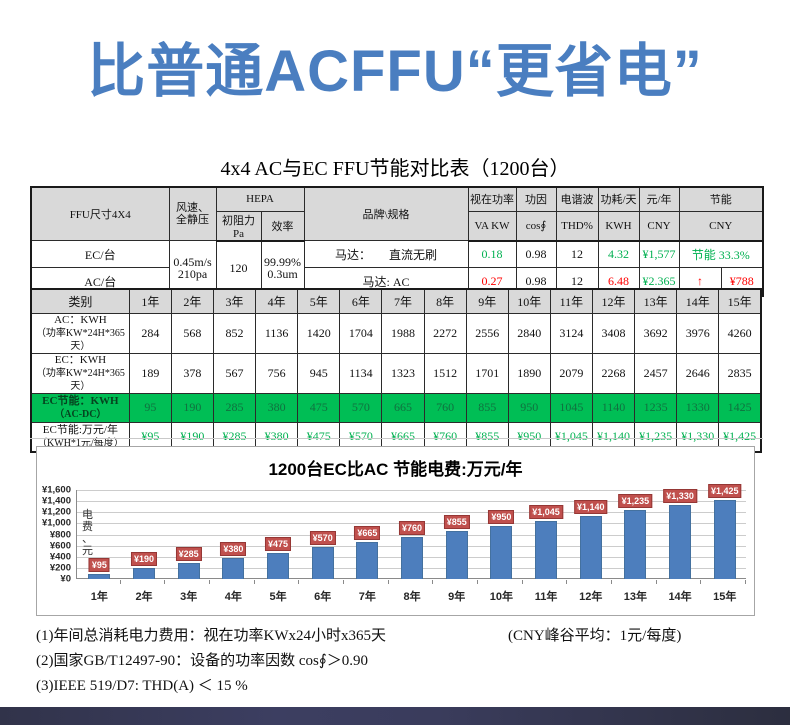  What do you see at coordinates (65, 579) in the screenshot?
I see `y-tick-label: ¥0` at bounding box center [65, 579].